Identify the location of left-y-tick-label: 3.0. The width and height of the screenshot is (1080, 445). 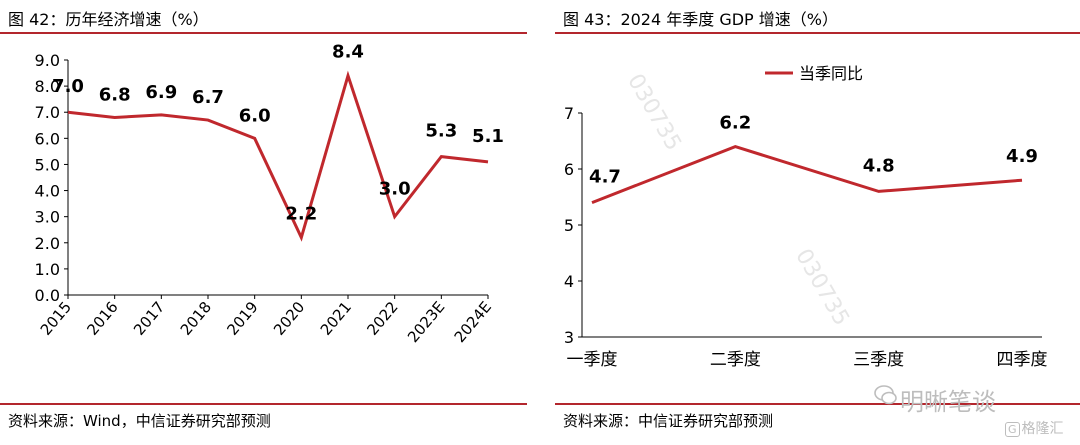
(47, 217).